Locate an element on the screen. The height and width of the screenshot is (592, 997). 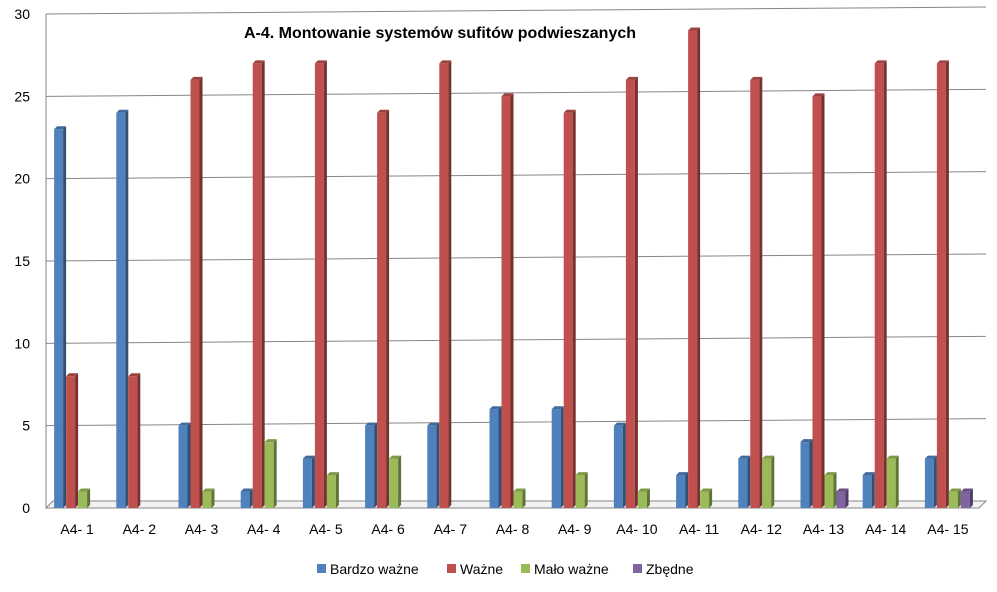
y-tick-label: 0 is located at coordinates (26, 508).